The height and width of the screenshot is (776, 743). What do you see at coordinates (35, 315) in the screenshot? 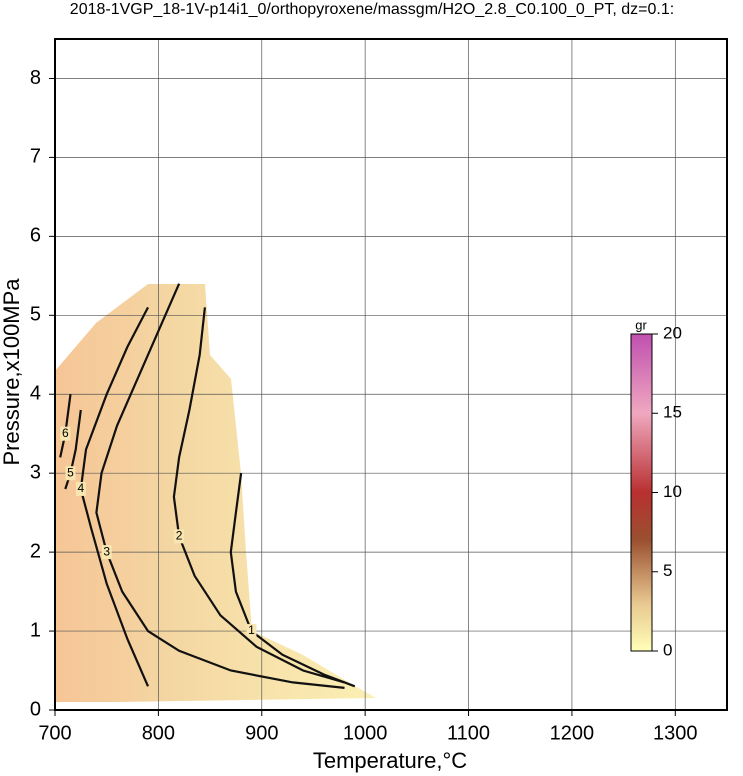
I see `y-tick-label: 5` at bounding box center [35, 315].